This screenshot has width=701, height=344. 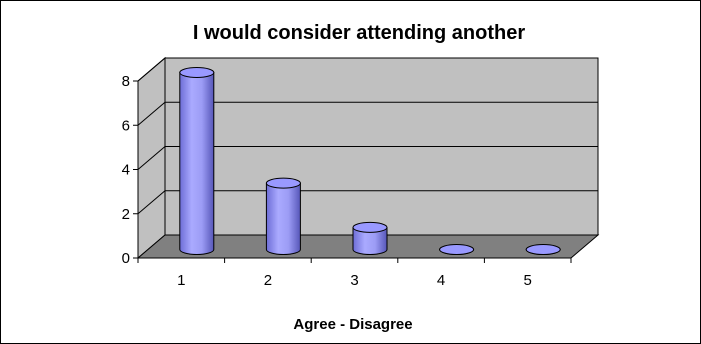 I want to click on x-tick-label: 5, so click(x=528, y=280).